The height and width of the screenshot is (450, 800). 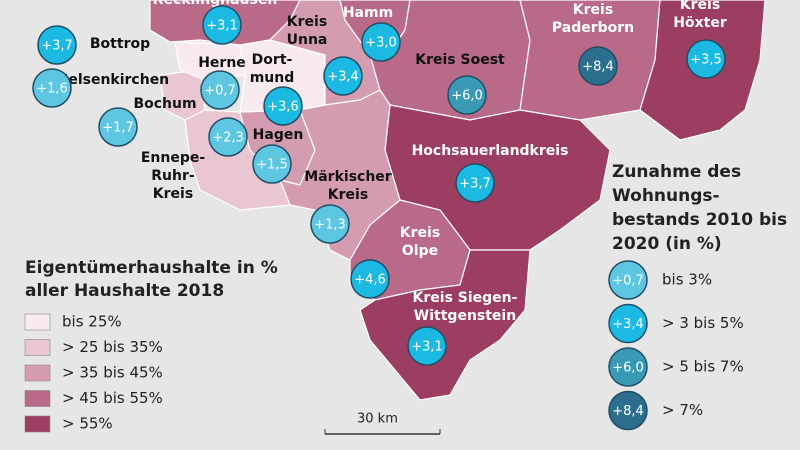 I want to click on region-label: Ruhr-, so click(x=173, y=176).